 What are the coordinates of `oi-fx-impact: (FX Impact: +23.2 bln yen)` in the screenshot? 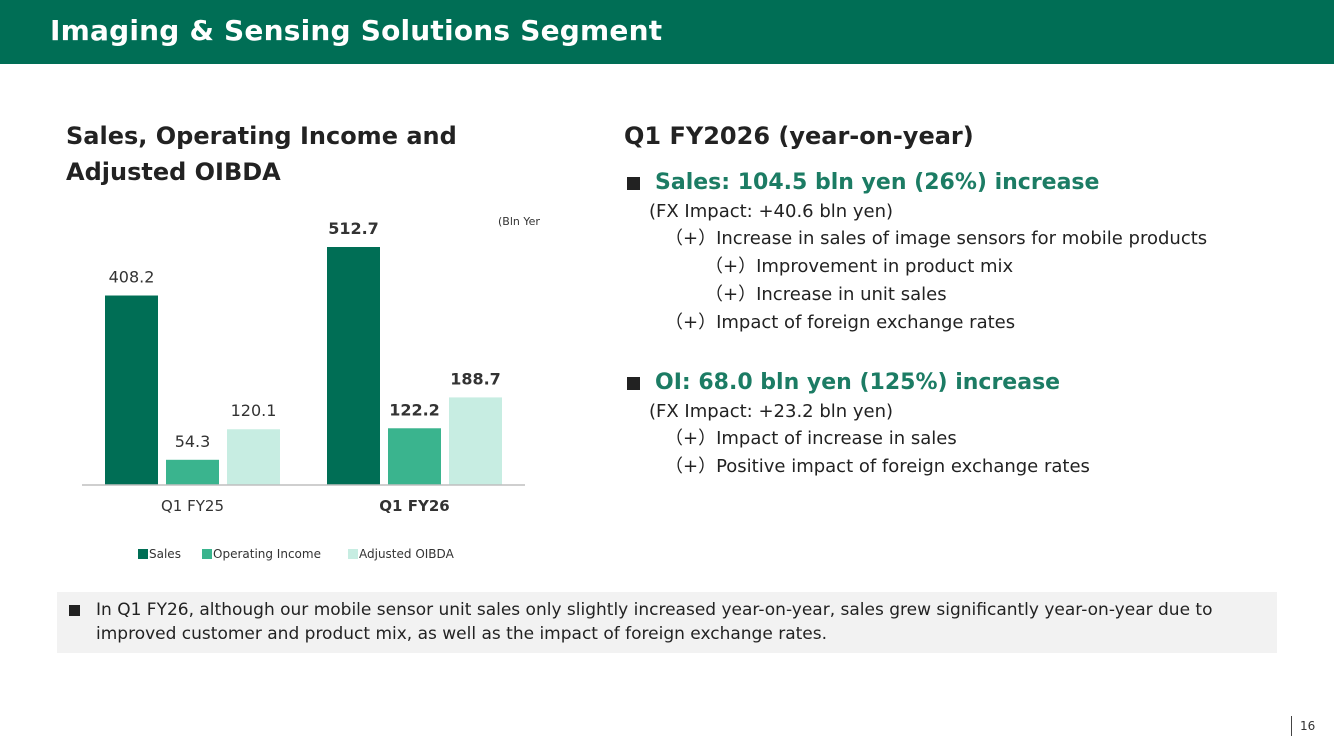 It's located at (771, 411).